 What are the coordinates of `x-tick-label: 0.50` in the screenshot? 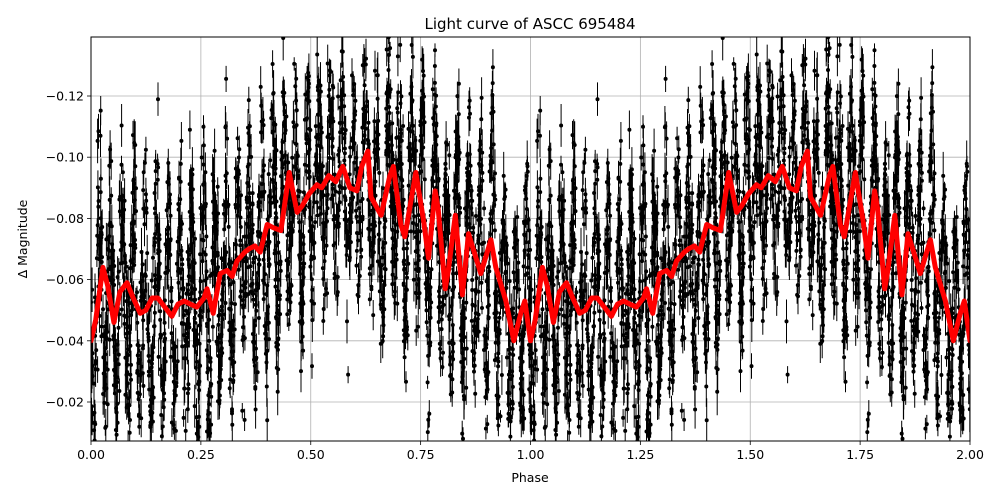 It's located at (311, 454).